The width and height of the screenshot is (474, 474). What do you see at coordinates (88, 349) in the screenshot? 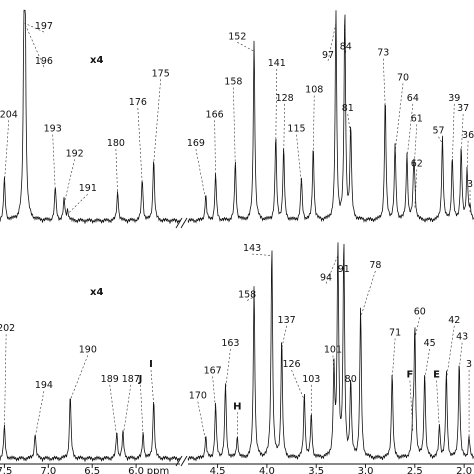
I see `bottom-peak-label-190: 190` at bounding box center [88, 349].